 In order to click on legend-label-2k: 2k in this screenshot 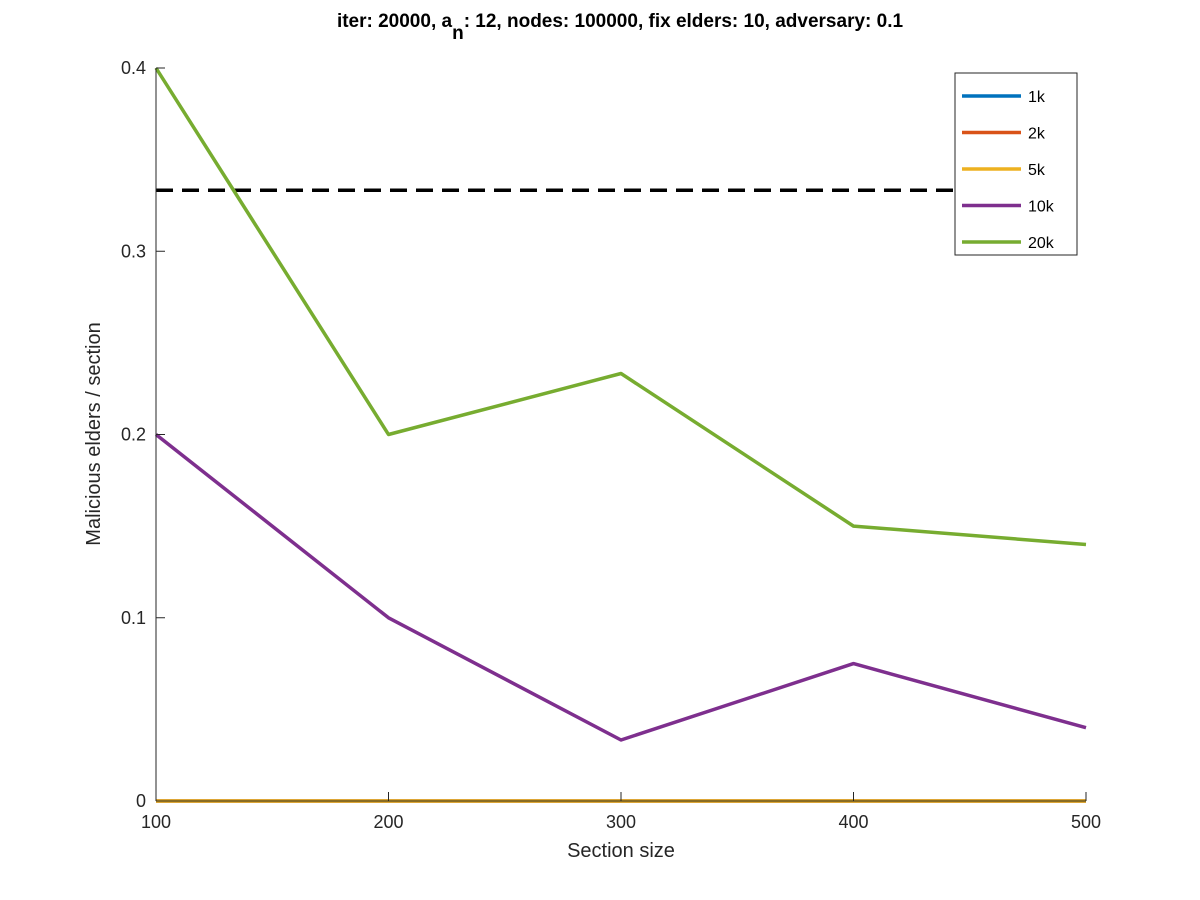, I will do `click(1037, 134)`.